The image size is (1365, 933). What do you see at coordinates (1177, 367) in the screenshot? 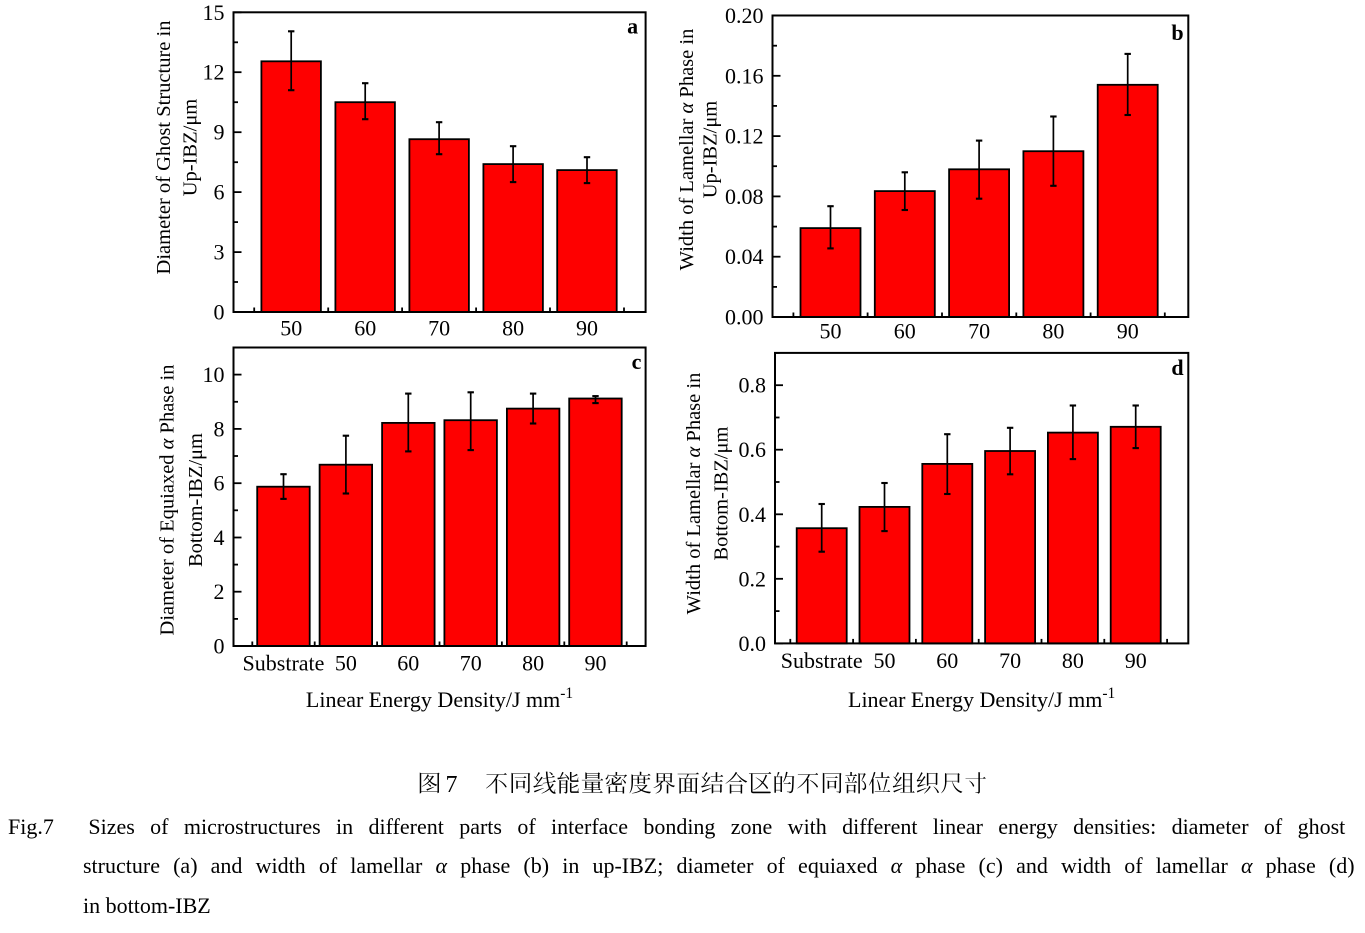
I see `svg-text: d` at bounding box center [1177, 367].